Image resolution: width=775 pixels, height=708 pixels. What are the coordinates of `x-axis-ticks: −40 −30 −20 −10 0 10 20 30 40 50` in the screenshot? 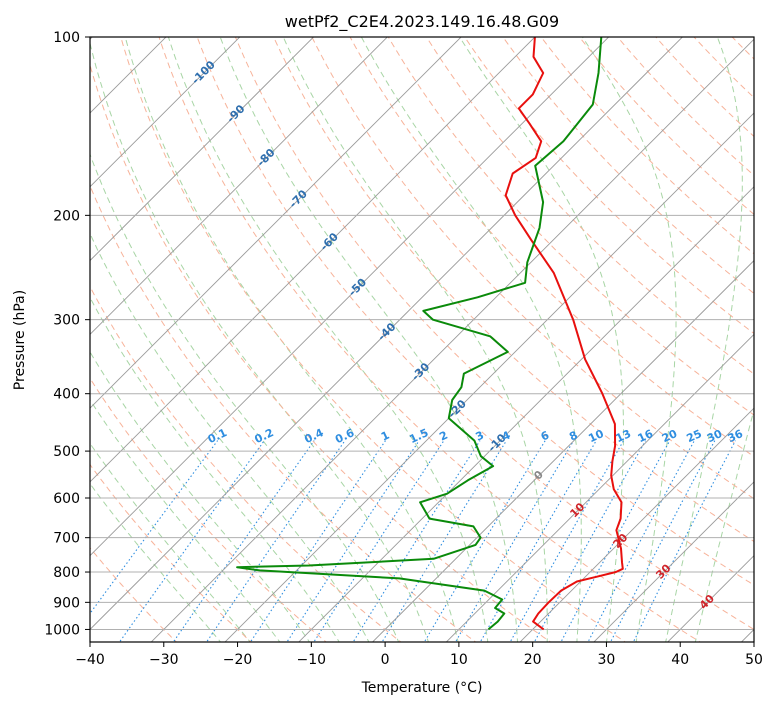 It's located at (419, 655).